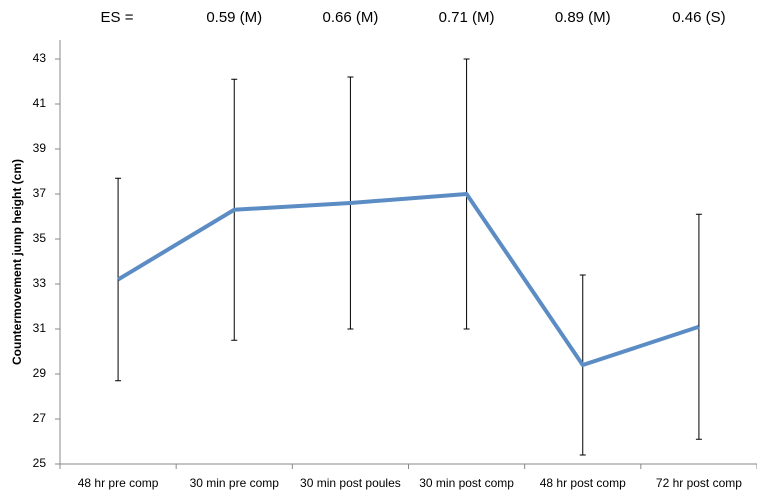 The width and height of the screenshot is (757, 499). What do you see at coordinates (40, 103) in the screenshot?
I see `y-tick-label: 41` at bounding box center [40, 103].